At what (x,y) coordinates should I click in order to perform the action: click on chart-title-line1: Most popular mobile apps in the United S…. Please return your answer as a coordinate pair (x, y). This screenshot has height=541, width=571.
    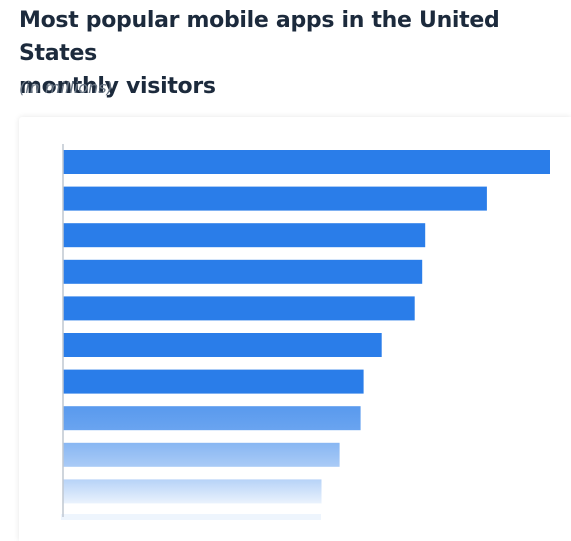
    Looking at the image, I should click on (259, 37).